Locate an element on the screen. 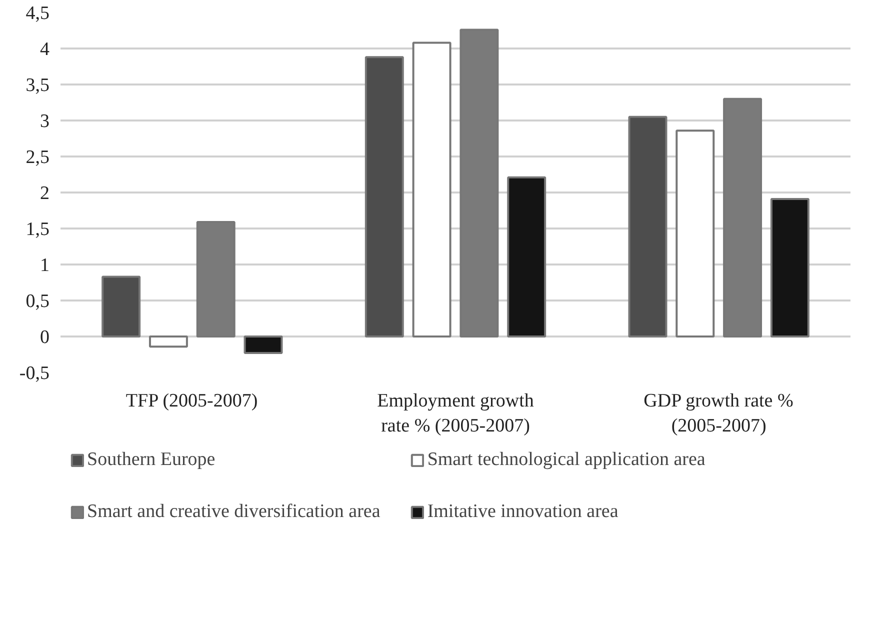 This screenshot has height=621, width=889. x-tick-label: Employment growth rate % (2005-2007) is located at coordinates (455, 413).